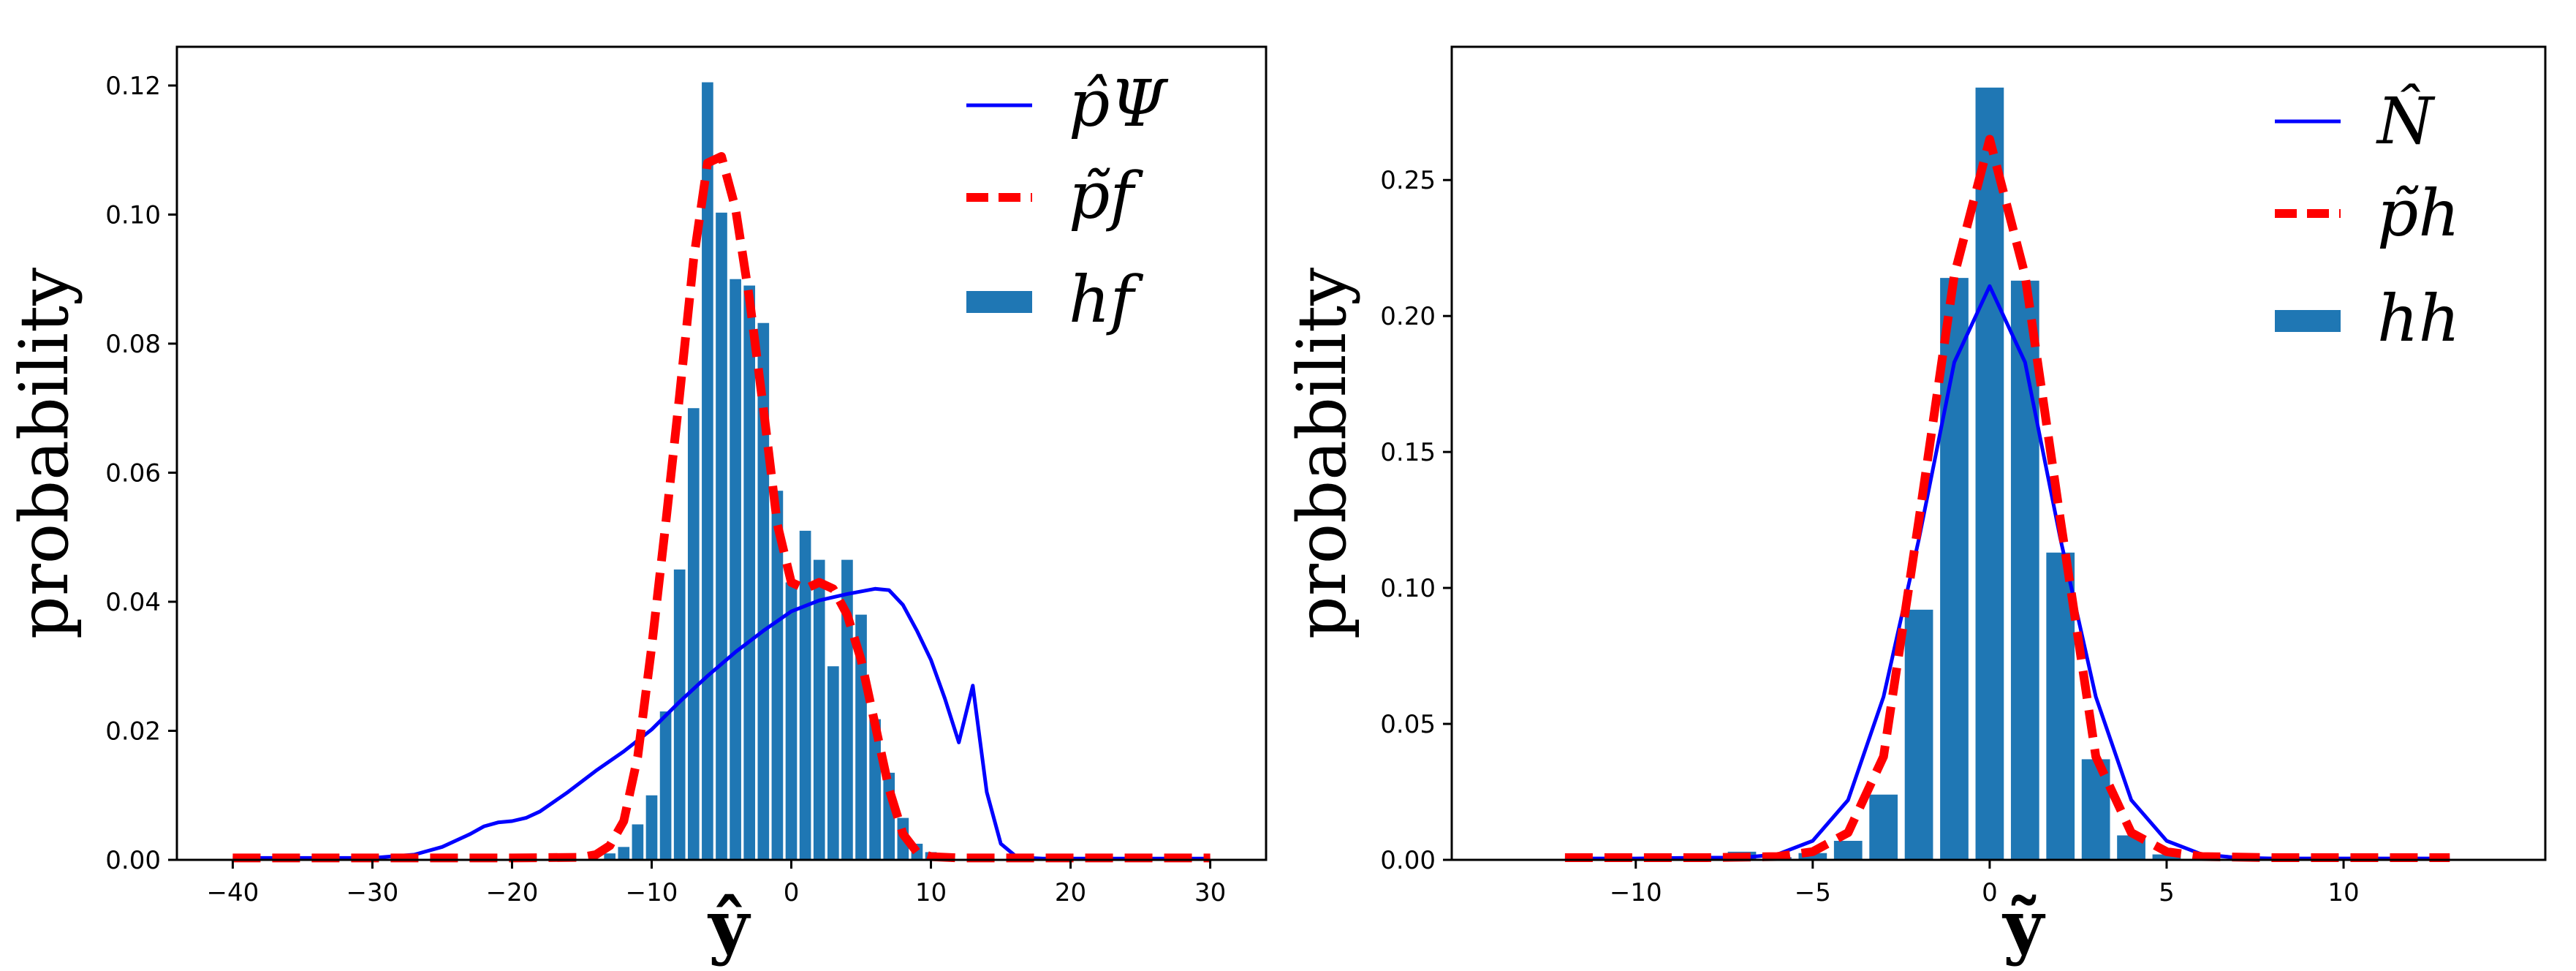  What do you see at coordinates (999, 302) in the screenshot?
I see `left-legend-patch-h-f` at bounding box center [999, 302].